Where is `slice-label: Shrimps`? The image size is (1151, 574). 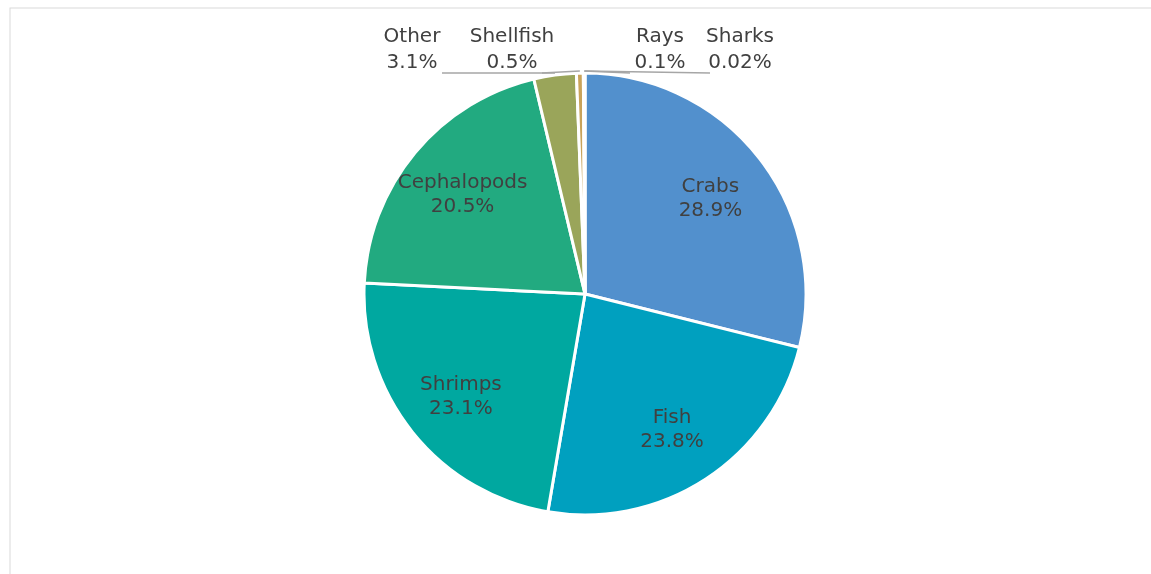
slice-label: Shrimps is located at coordinates (461, 382).